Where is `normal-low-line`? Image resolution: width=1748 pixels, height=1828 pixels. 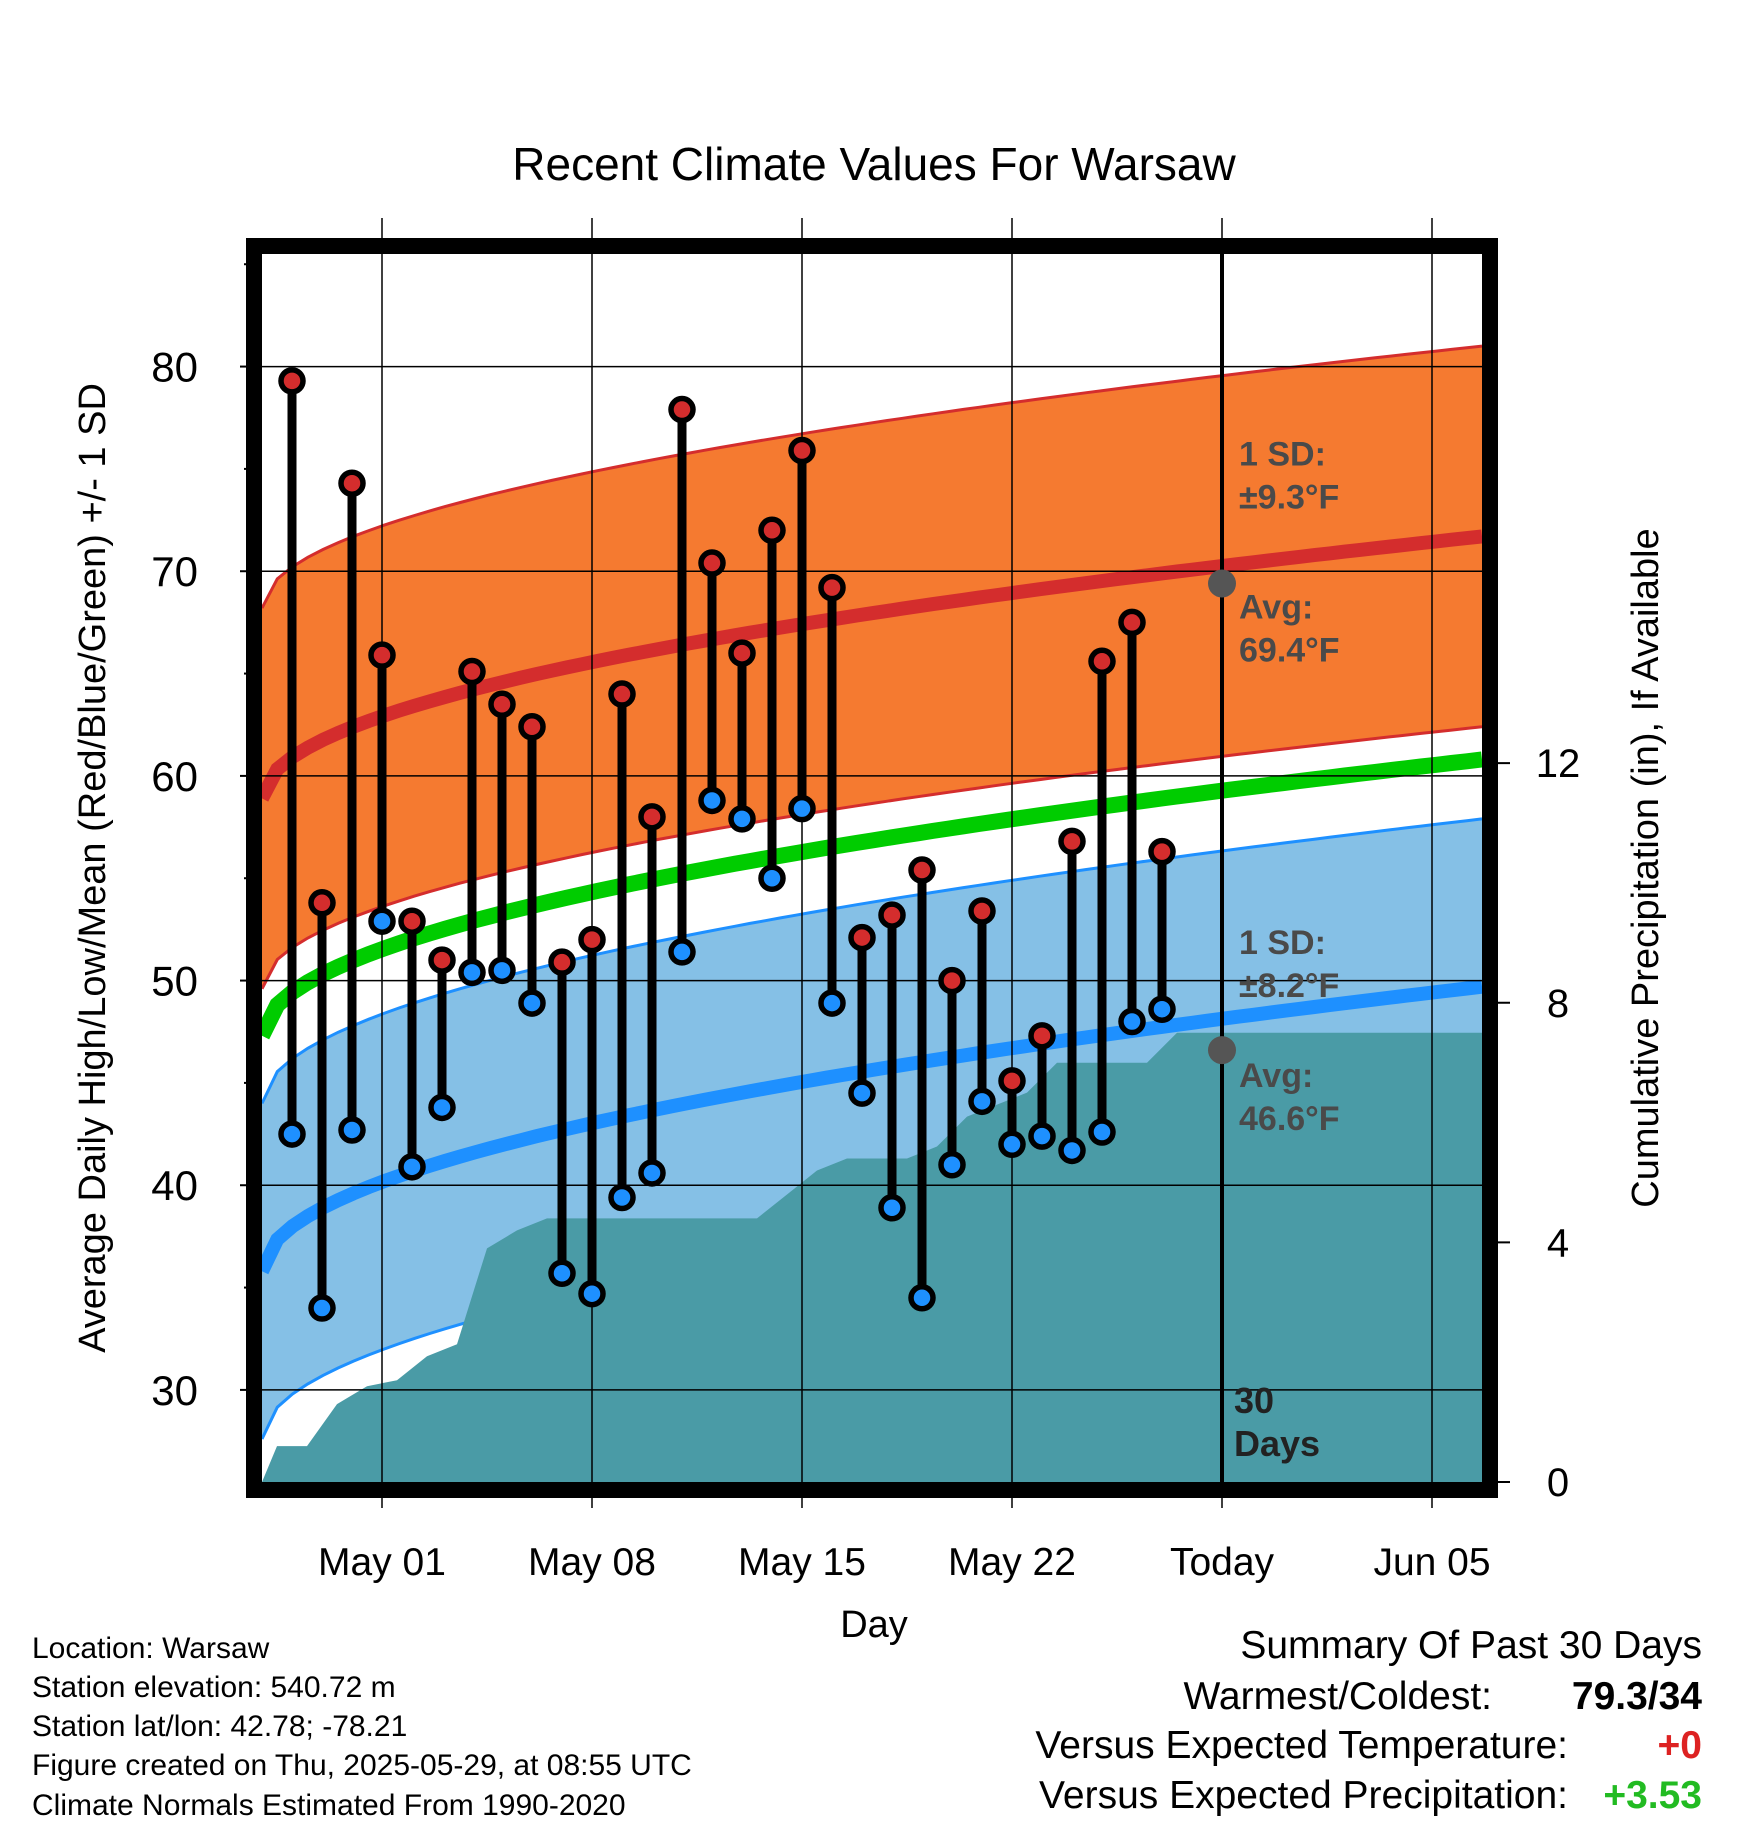 normal-low-line is located at coordinates (872, 1127).